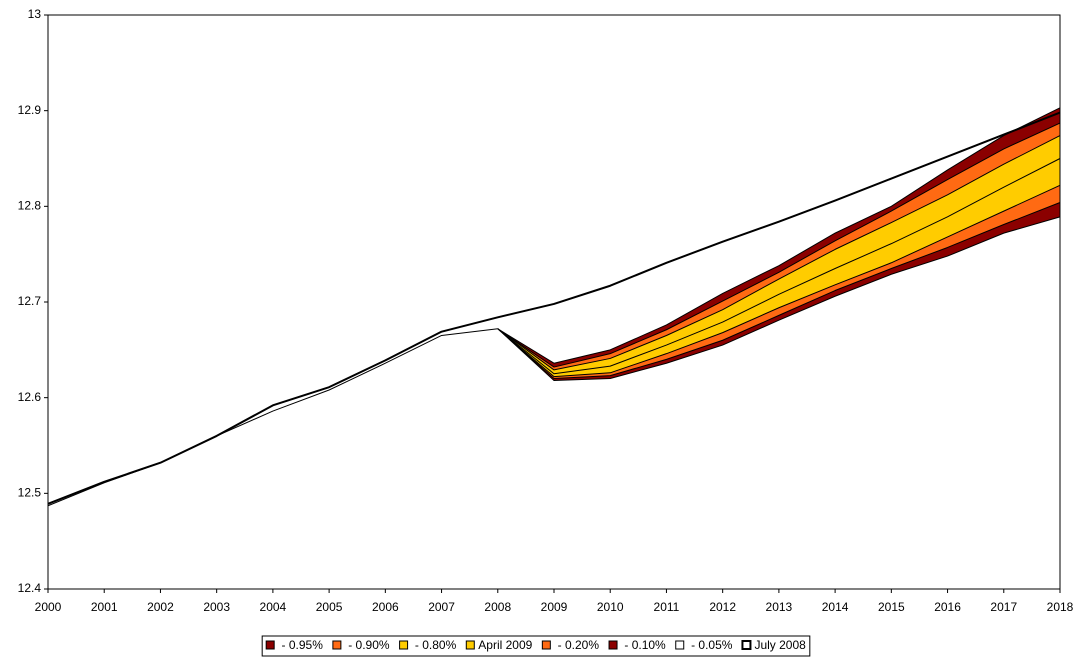 This screenshot has height=657, width=1080. I want to click on legend-label: - 0.05%, so click(710, 645).